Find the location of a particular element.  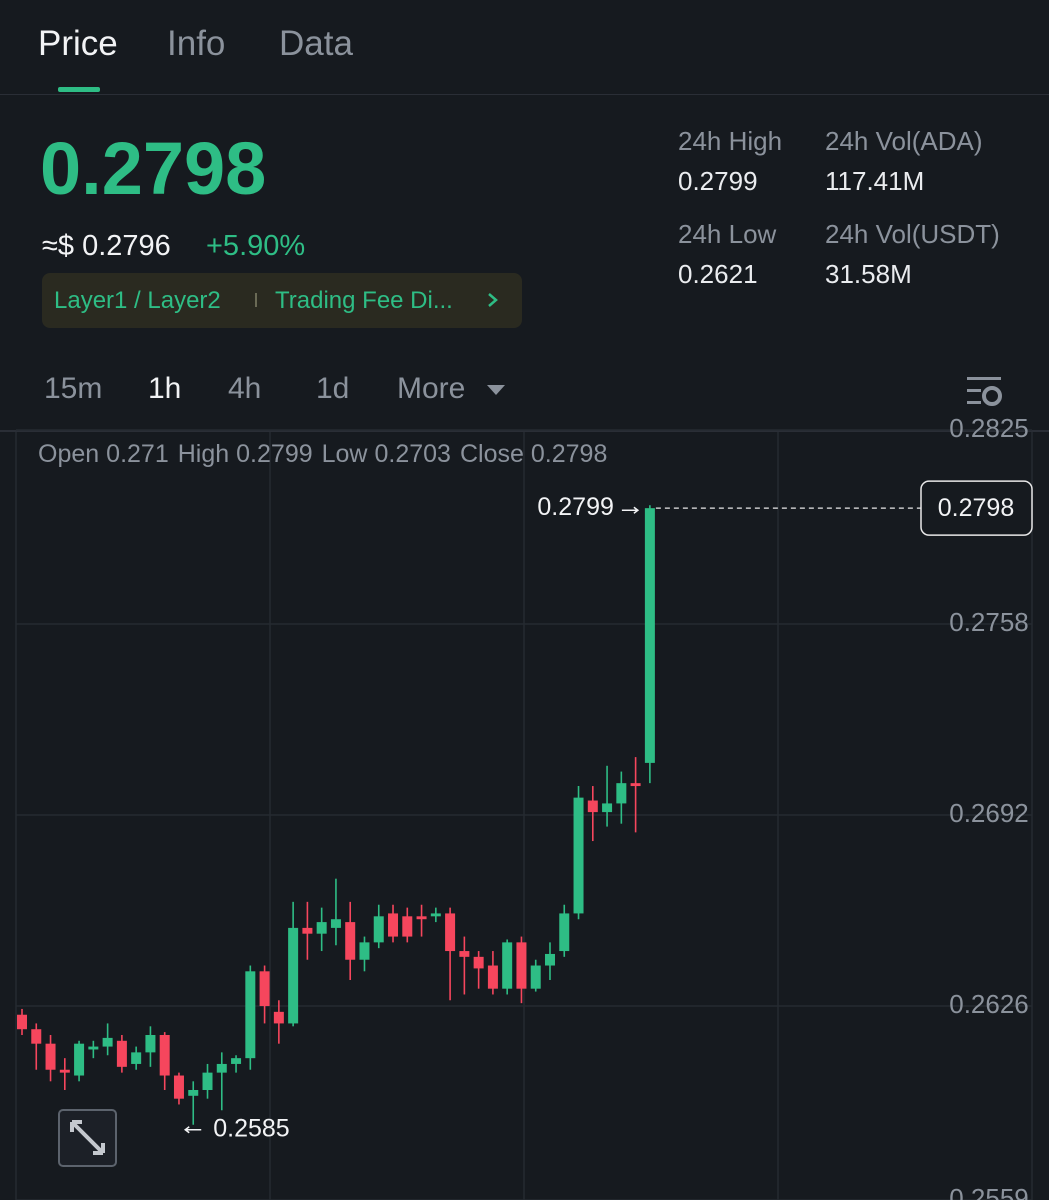

stat-label: 24h Vol(ADA) is located at coordinates (904, 141).